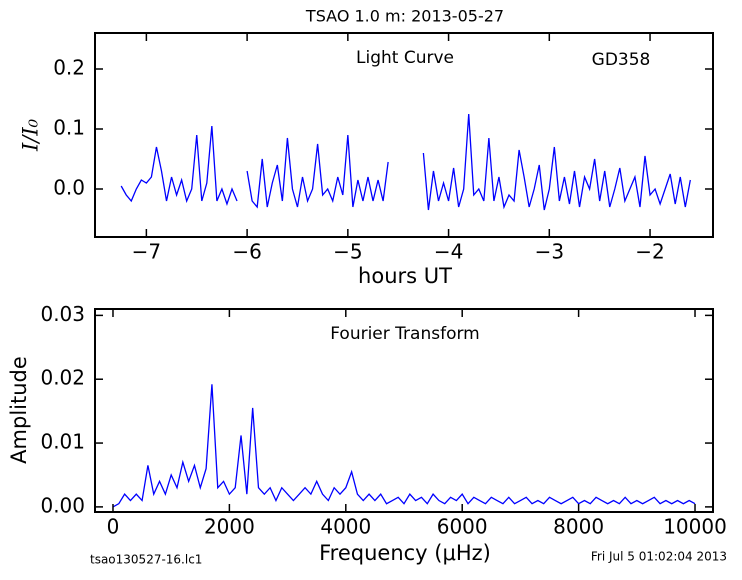 This screenshot has width=742, height=580. I want to click on y-tick-label: 0.03, so click(62, 314).